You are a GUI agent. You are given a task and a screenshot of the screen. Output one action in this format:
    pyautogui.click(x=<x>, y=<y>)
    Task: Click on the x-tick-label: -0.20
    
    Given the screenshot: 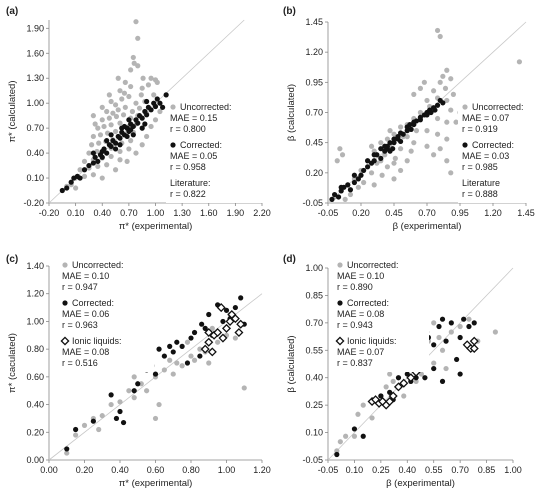 What is the action you would take?
    pyautogui.click(x=49, y=213)
    